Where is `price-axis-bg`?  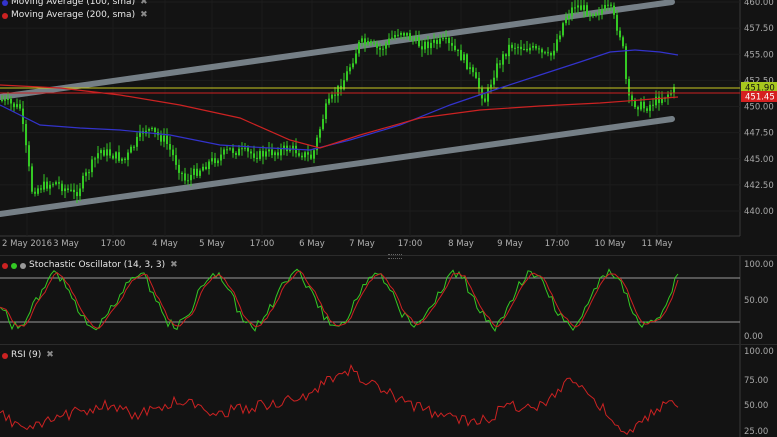 price-axis-bg is located at coordinates (758, 127).